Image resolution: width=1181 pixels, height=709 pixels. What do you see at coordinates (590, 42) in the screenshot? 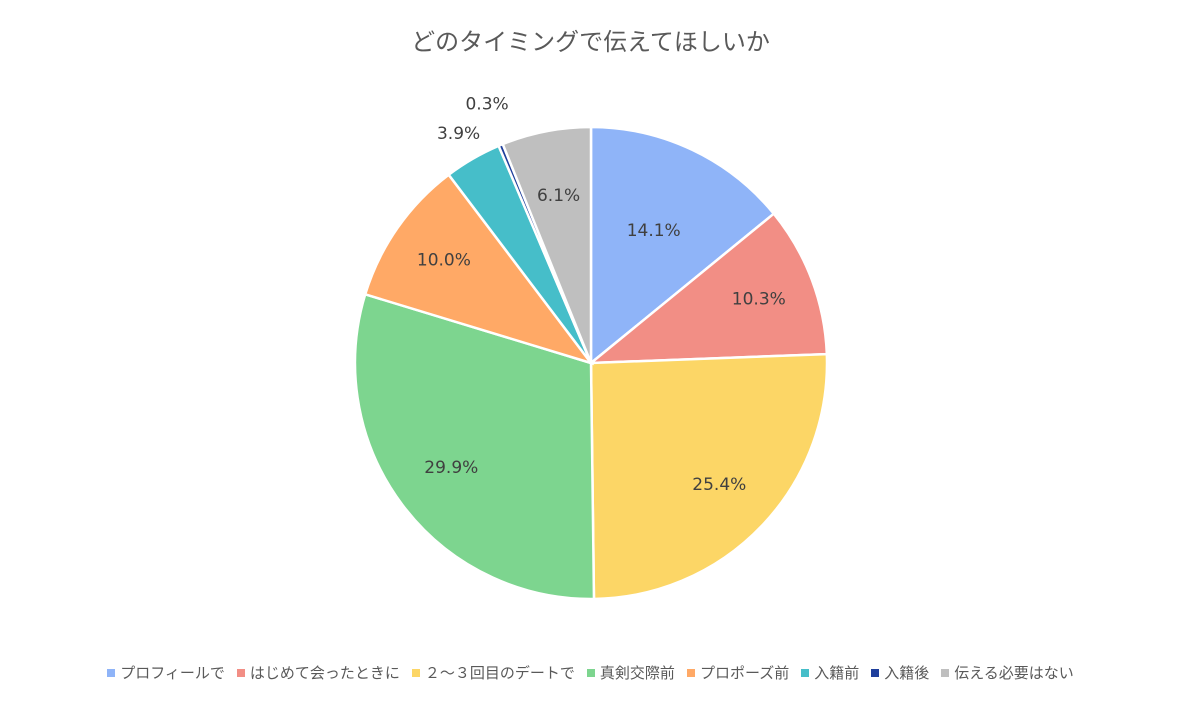
I see `chart-title: どのタイミングで伝えてほしいか` at bounding box center [590, 42].